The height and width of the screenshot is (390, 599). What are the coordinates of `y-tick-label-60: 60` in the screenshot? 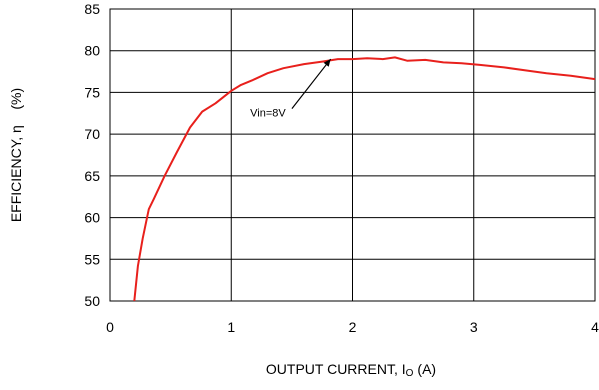 It's located at (92, 218).